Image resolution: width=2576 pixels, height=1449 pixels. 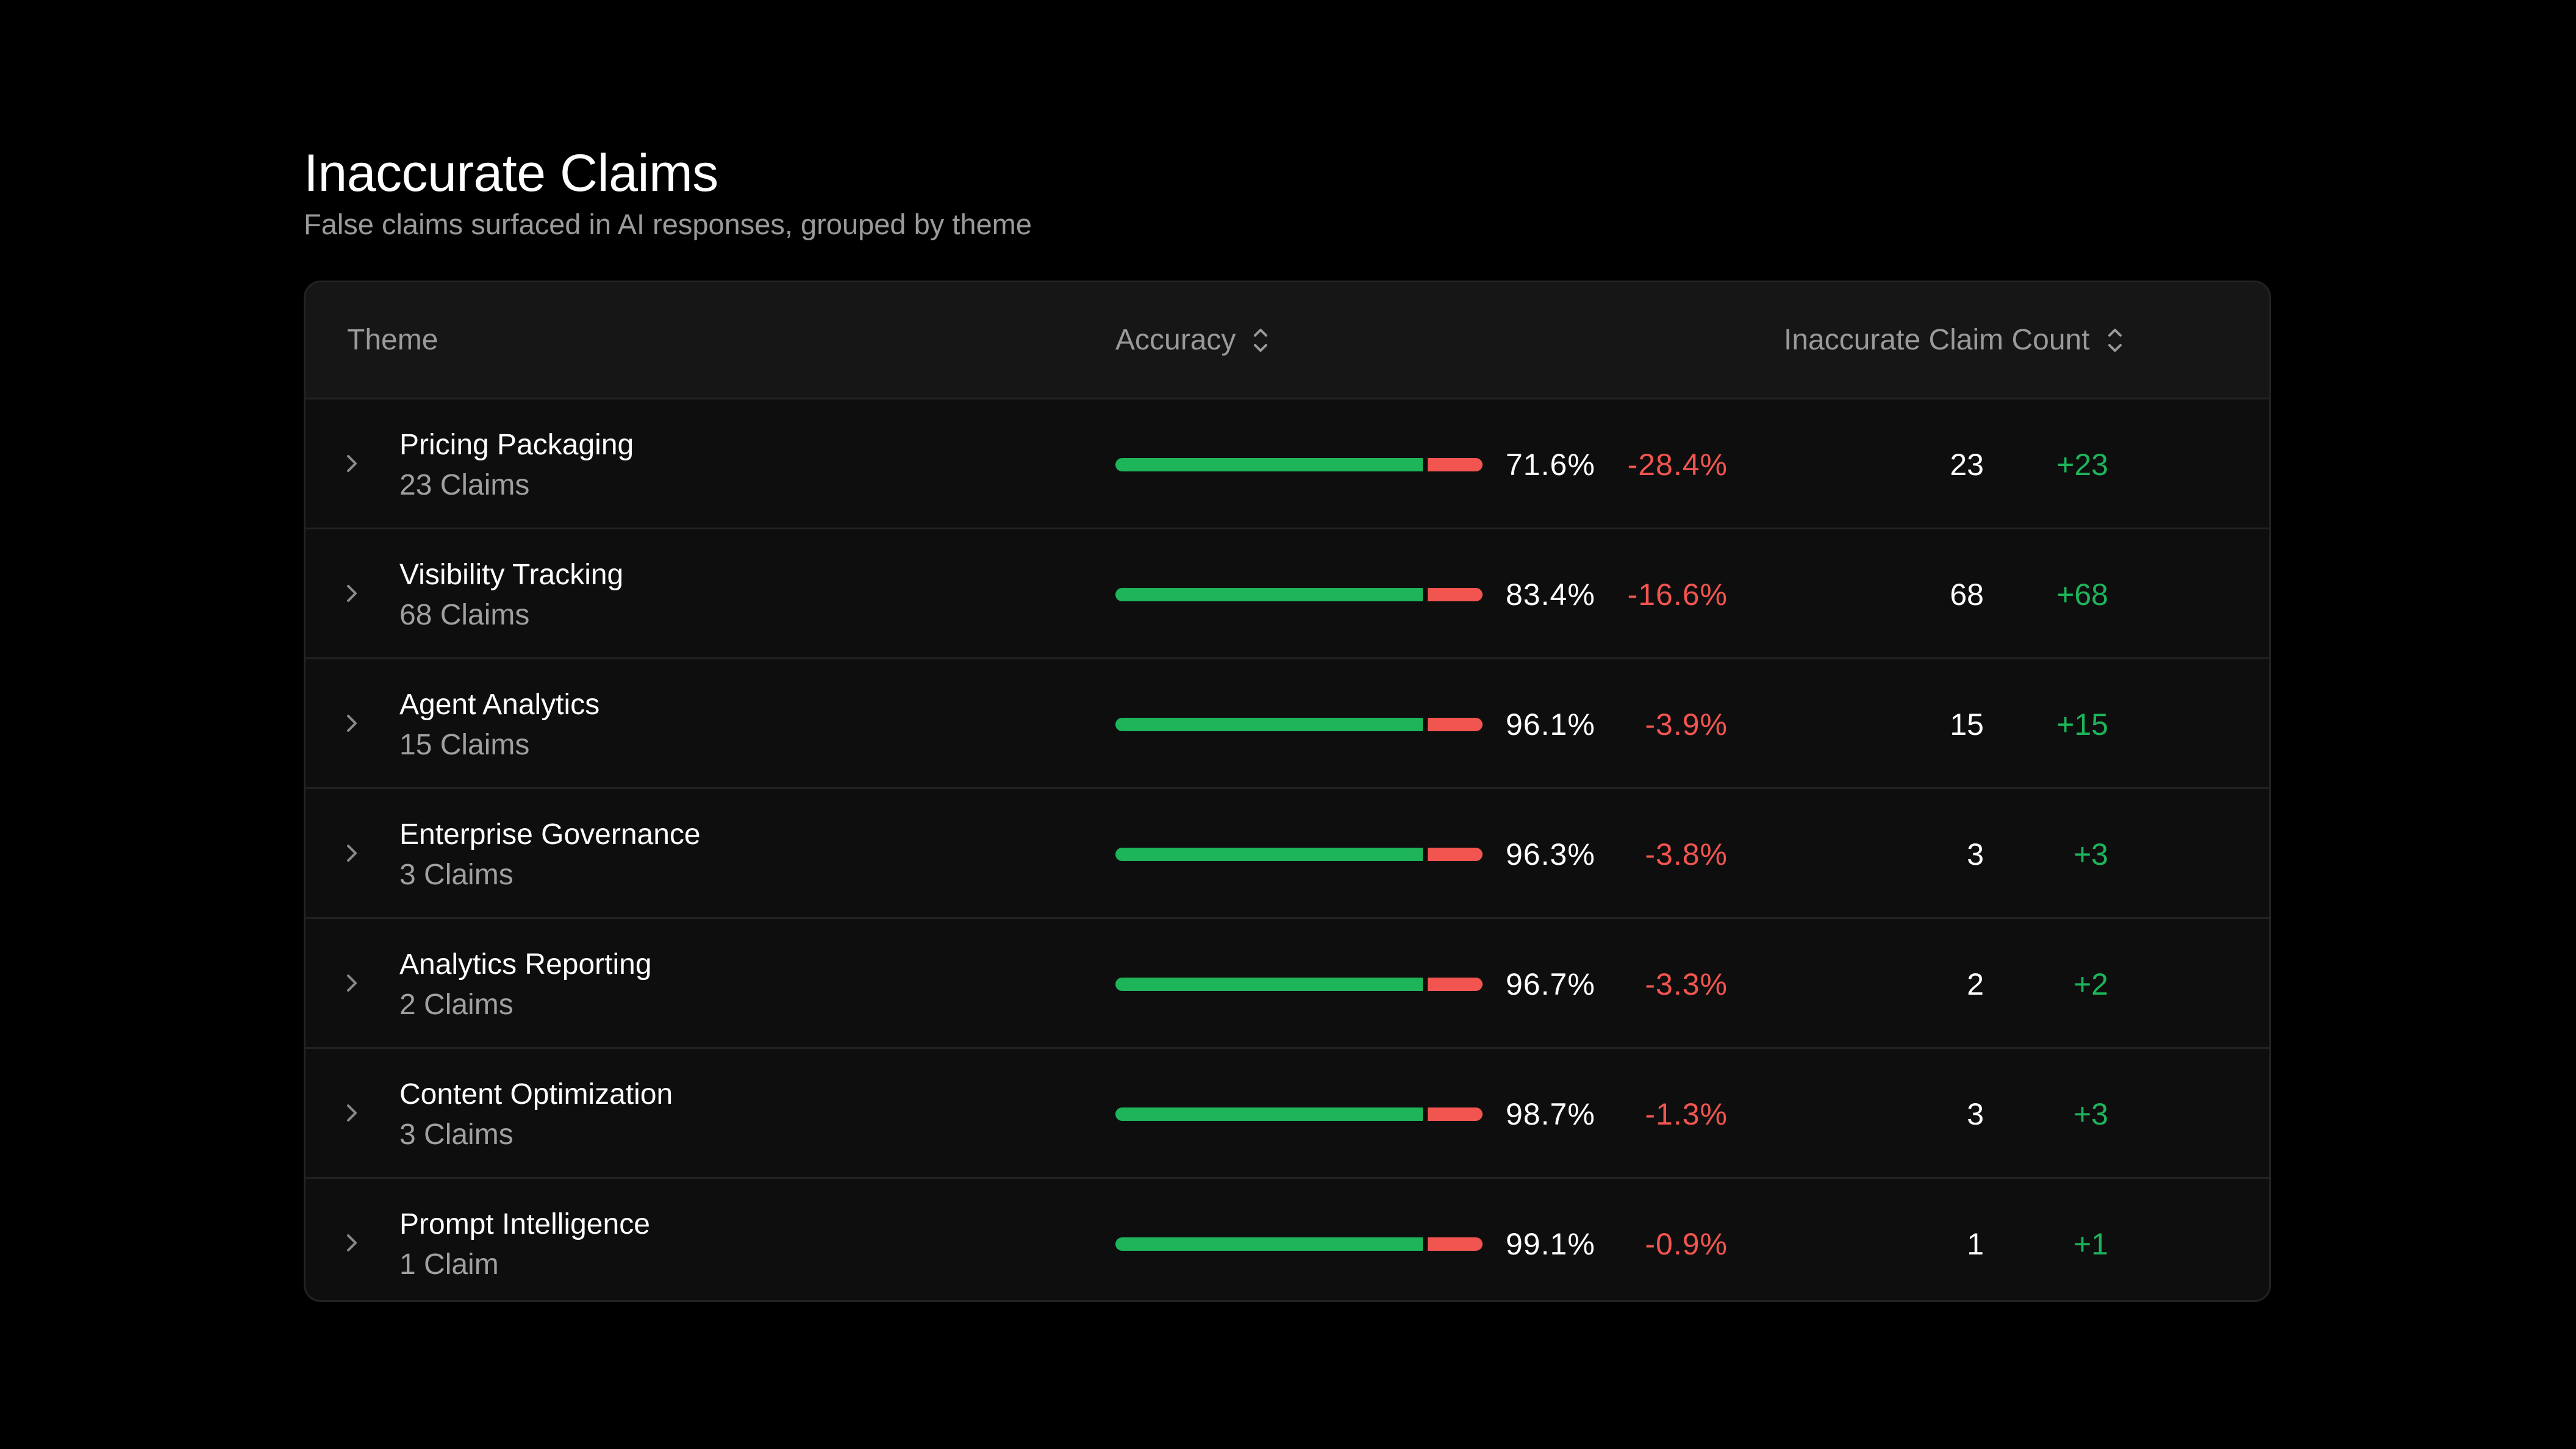 I want to click on theme-name: Content Optimization, so click(x=536, y=1094).